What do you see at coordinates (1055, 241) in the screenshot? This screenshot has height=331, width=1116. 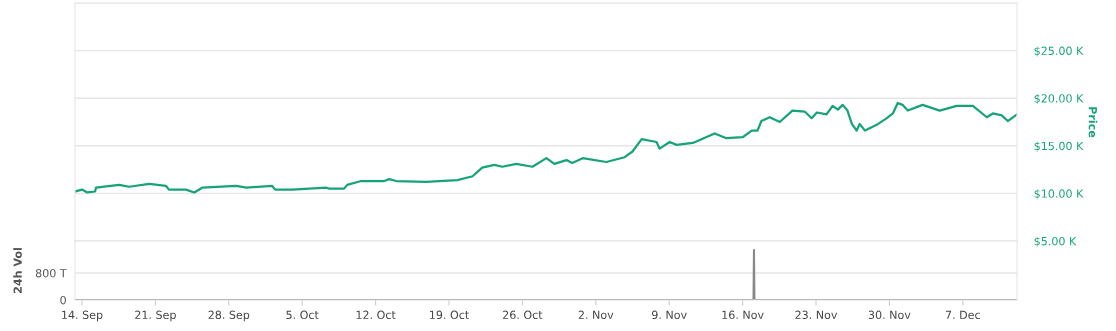 I see `y2-tick-label: $5.00 K` at bounding box center [1055, 241].